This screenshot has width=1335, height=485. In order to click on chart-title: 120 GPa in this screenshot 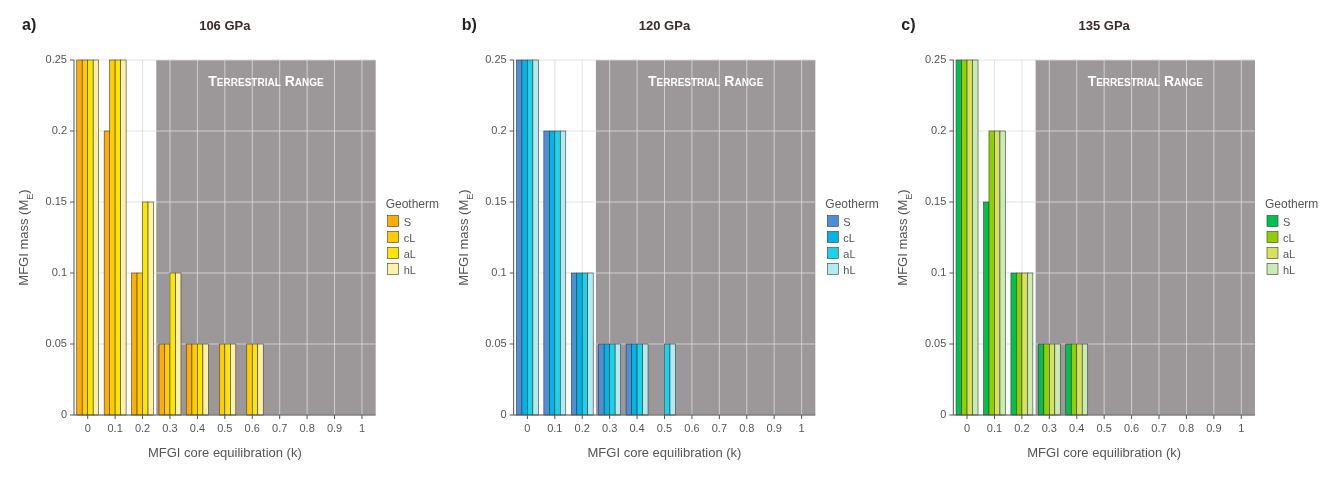, I will do `click(664, 25)`.